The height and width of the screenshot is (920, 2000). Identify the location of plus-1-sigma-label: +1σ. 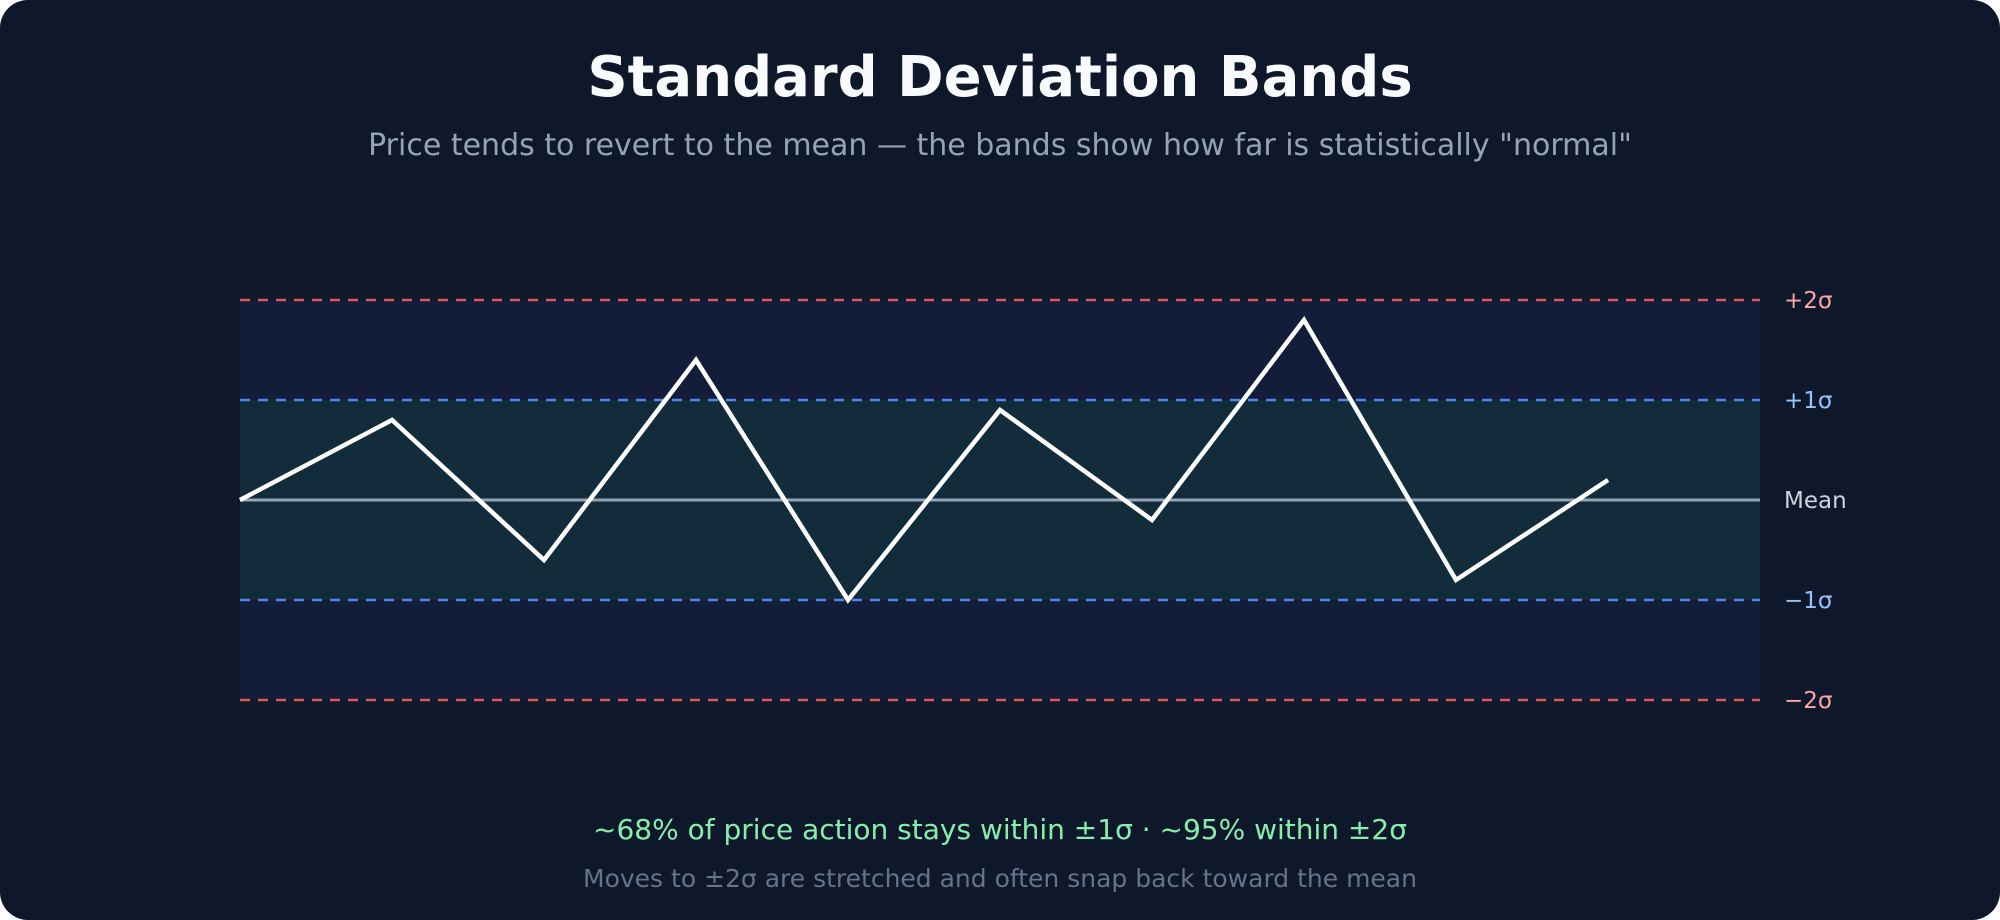
(1808, 401).